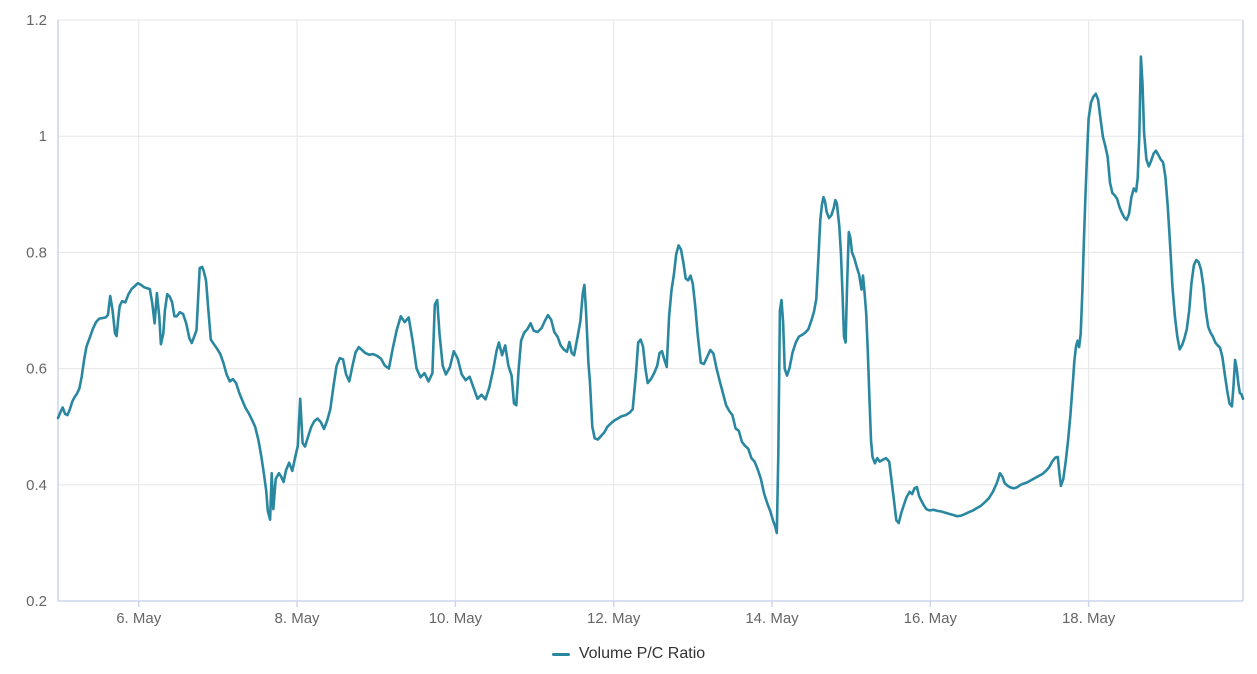 Image resolution: width=1257 pixels, height=674 pixels. I want to click on x-axis-tick-label: 6. May, so click(139, 618).